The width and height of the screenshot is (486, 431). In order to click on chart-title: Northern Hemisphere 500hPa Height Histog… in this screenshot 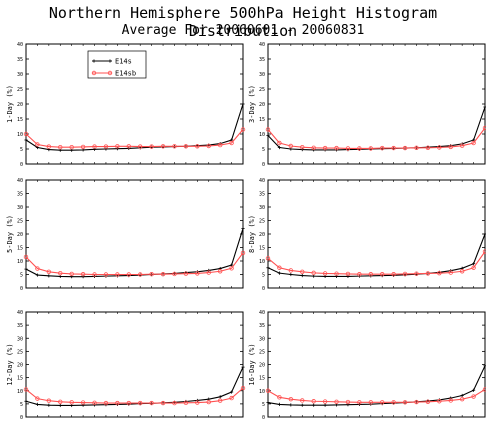, I will do `click(243, 22)`.